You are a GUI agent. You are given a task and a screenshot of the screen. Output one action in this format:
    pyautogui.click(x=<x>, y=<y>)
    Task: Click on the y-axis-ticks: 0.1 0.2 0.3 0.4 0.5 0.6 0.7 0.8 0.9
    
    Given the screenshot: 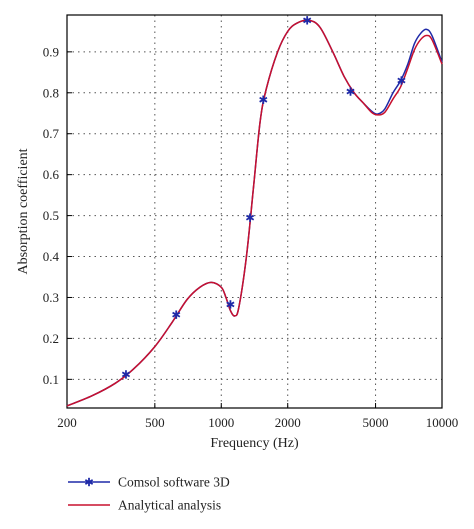 What is the action you would take?
    pyautogui.click(x=57, y=215)
    